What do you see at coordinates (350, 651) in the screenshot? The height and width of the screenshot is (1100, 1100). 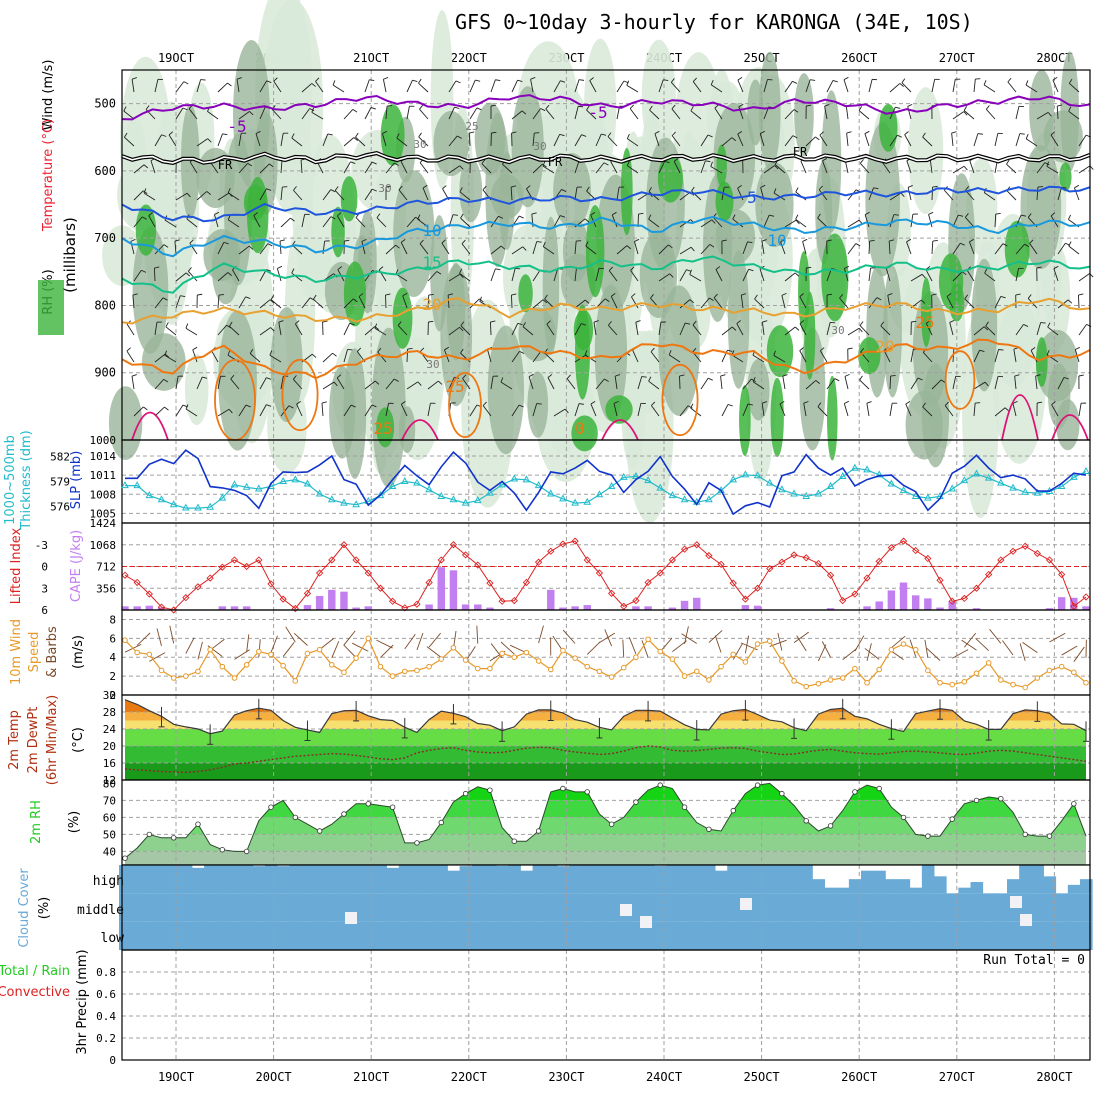 I see `wind-barb-10m` at bounding box center [350, 651].